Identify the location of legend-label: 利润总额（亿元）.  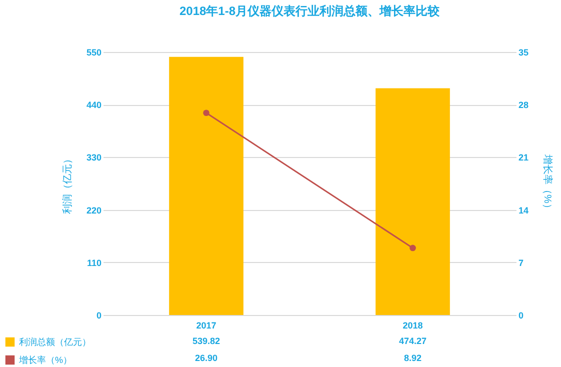
(55, 342).